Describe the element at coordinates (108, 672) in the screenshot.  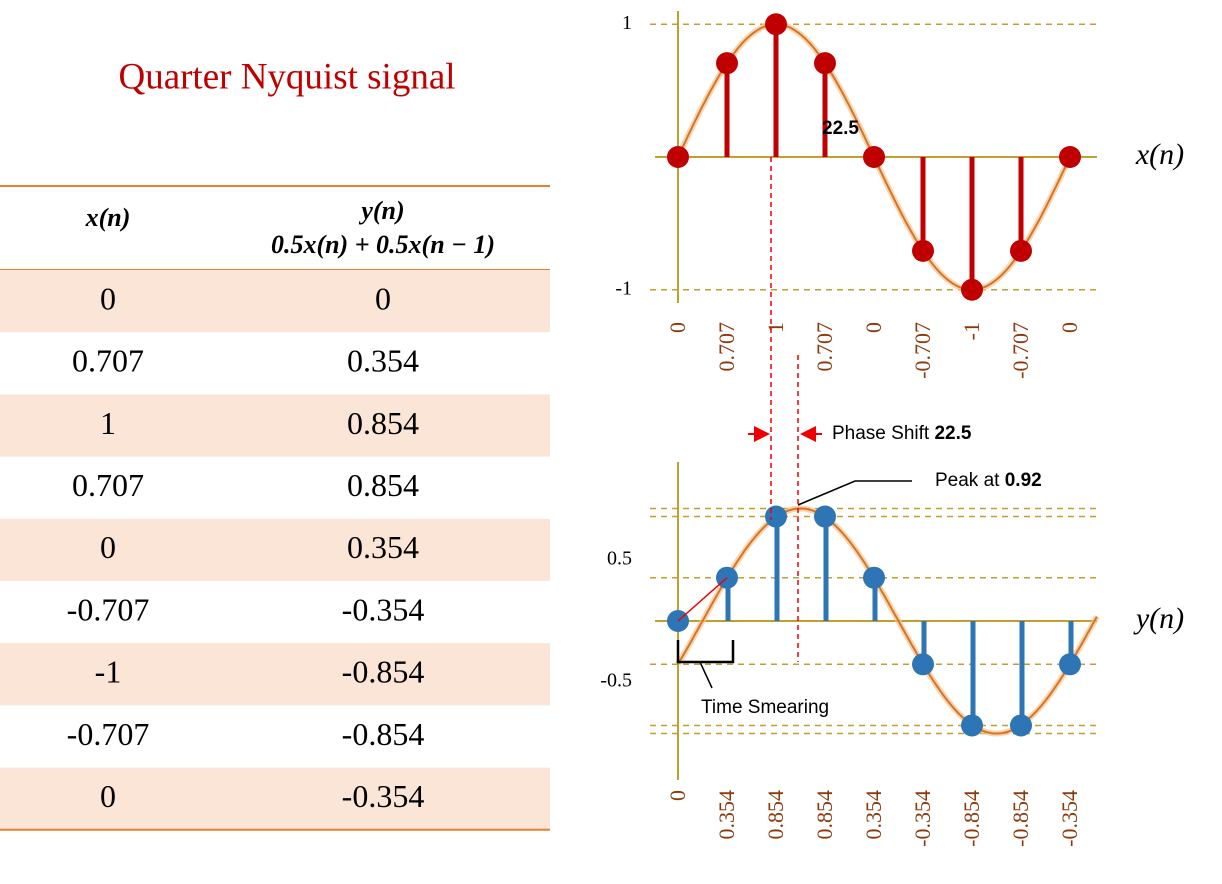
I see `table-cell: -1` at that location.